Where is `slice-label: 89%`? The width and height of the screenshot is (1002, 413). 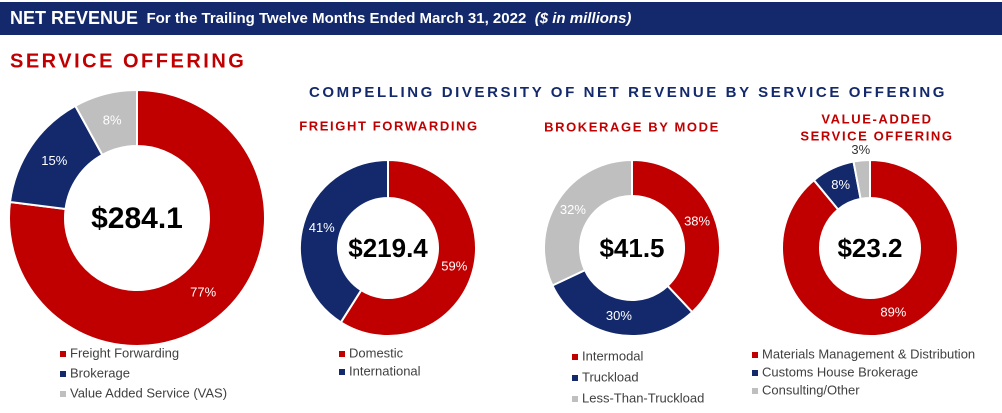 slice-label: 89% is located at coordinates (893, 311).